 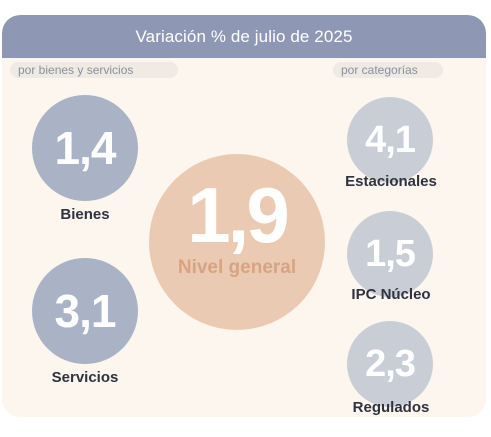 I want to click on bienes-value: 1,4, so click(x=85, y=148).